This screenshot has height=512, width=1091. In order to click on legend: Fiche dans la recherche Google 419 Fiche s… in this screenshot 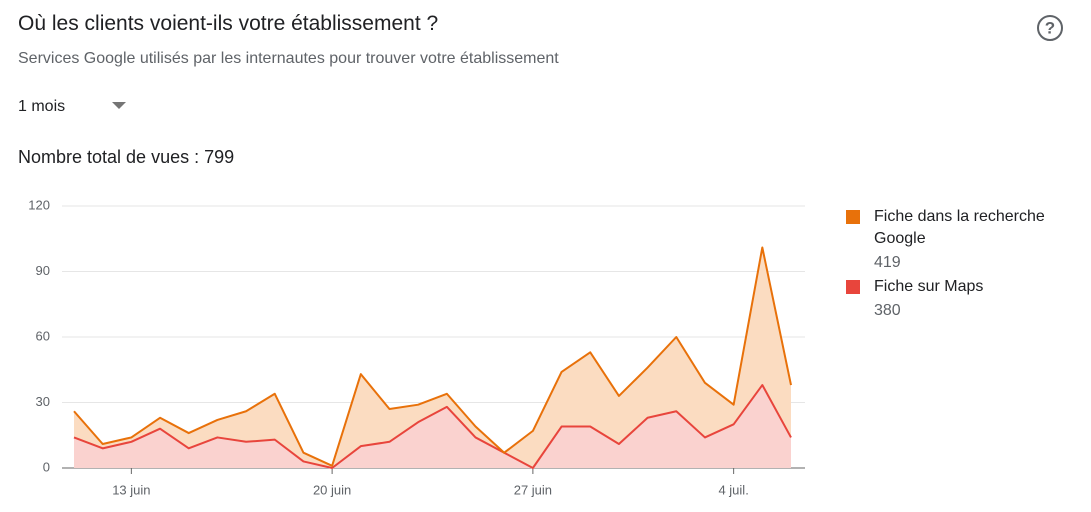, I will do `click(961, 265)`.